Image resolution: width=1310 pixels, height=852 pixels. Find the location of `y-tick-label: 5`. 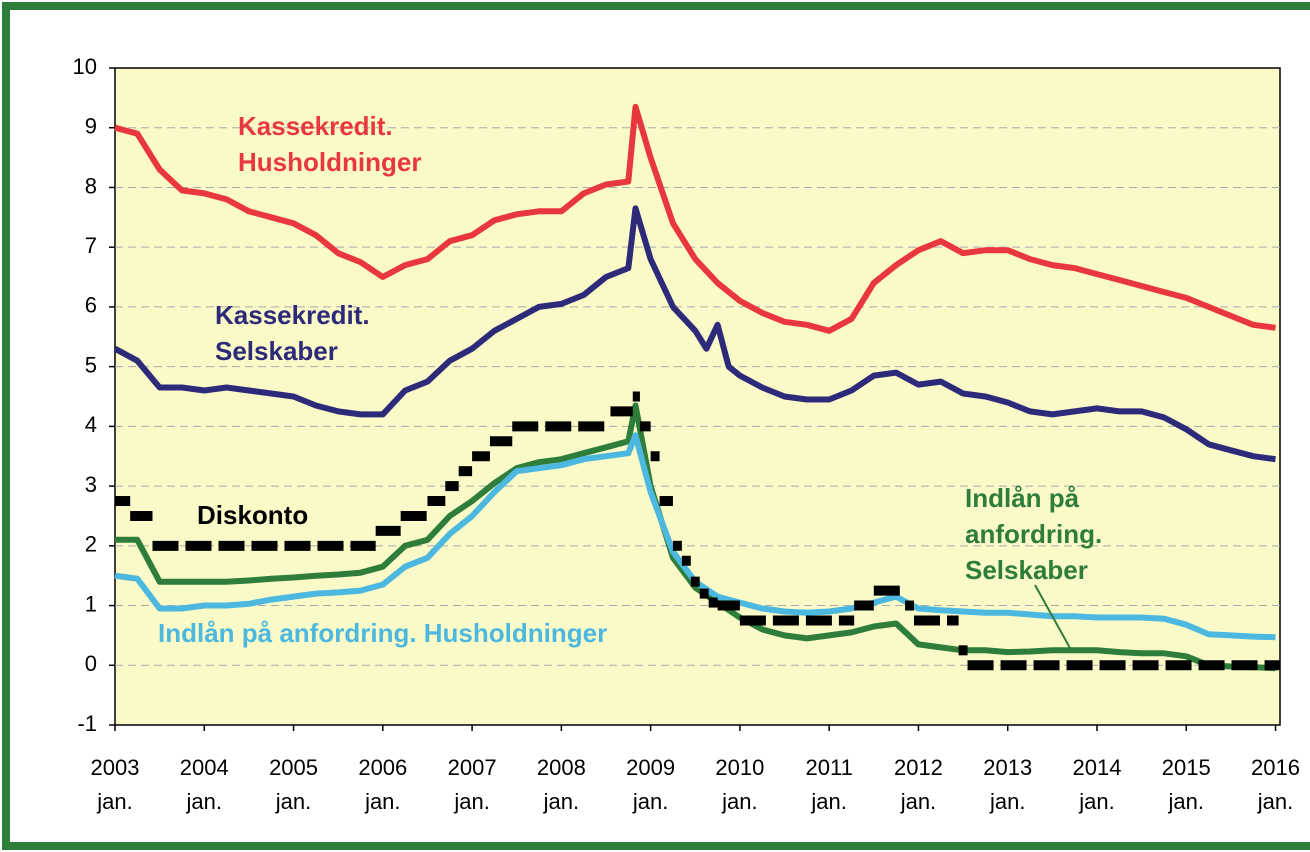

y-tick-label: 5 is located at coordinates (91, 364).